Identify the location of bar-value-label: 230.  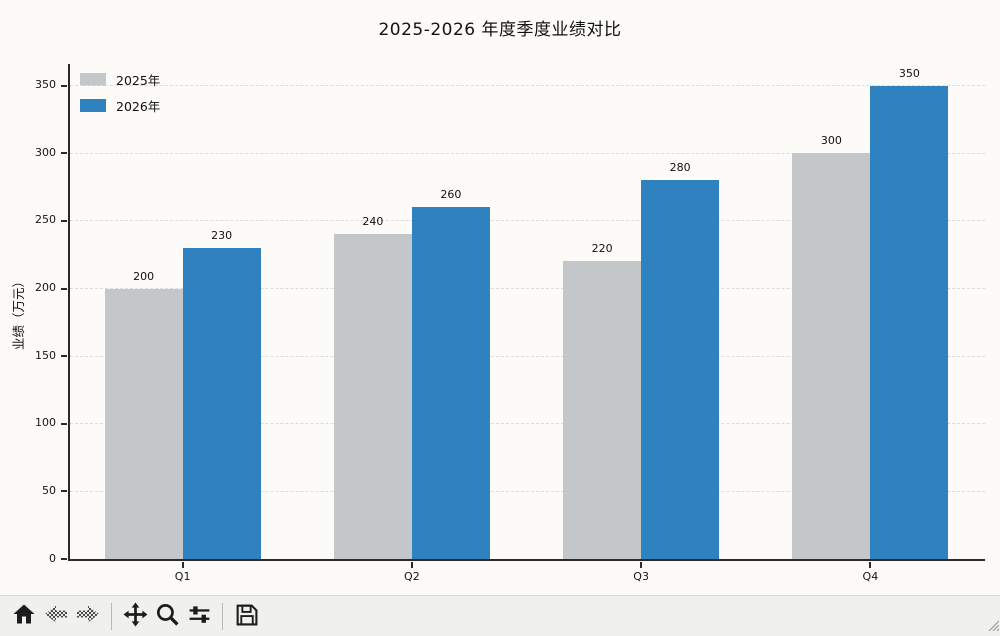
(222, 235).